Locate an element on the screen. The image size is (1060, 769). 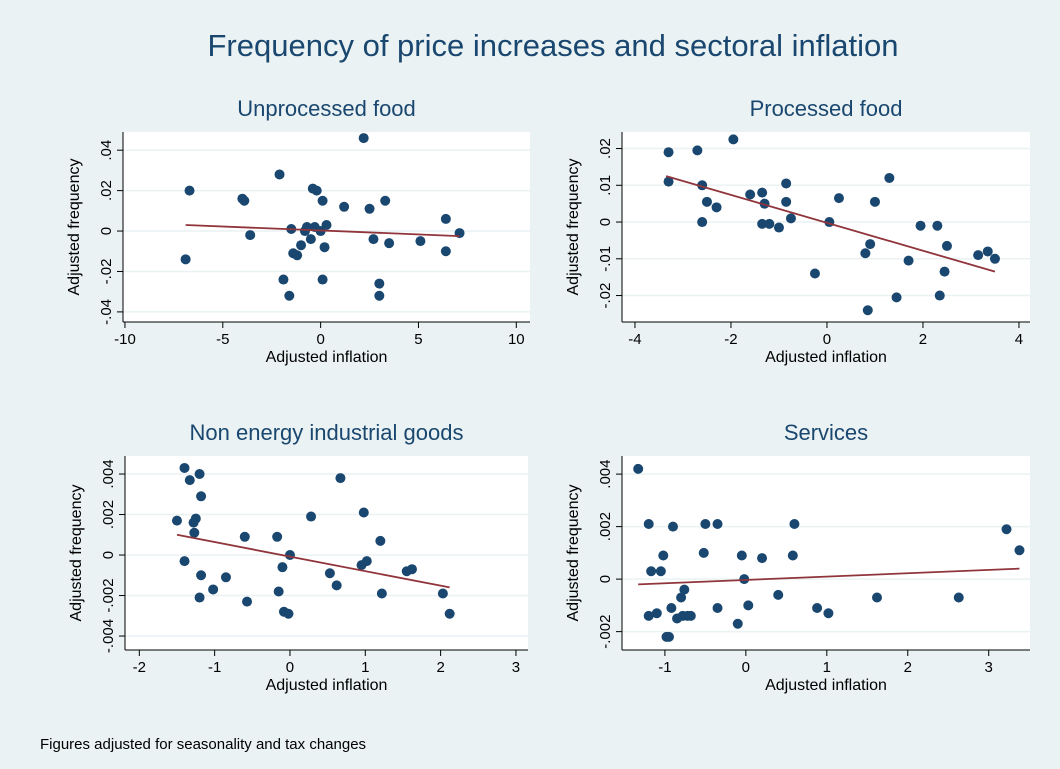
x-tick-label: 2 is located at coordinates (440, 667).